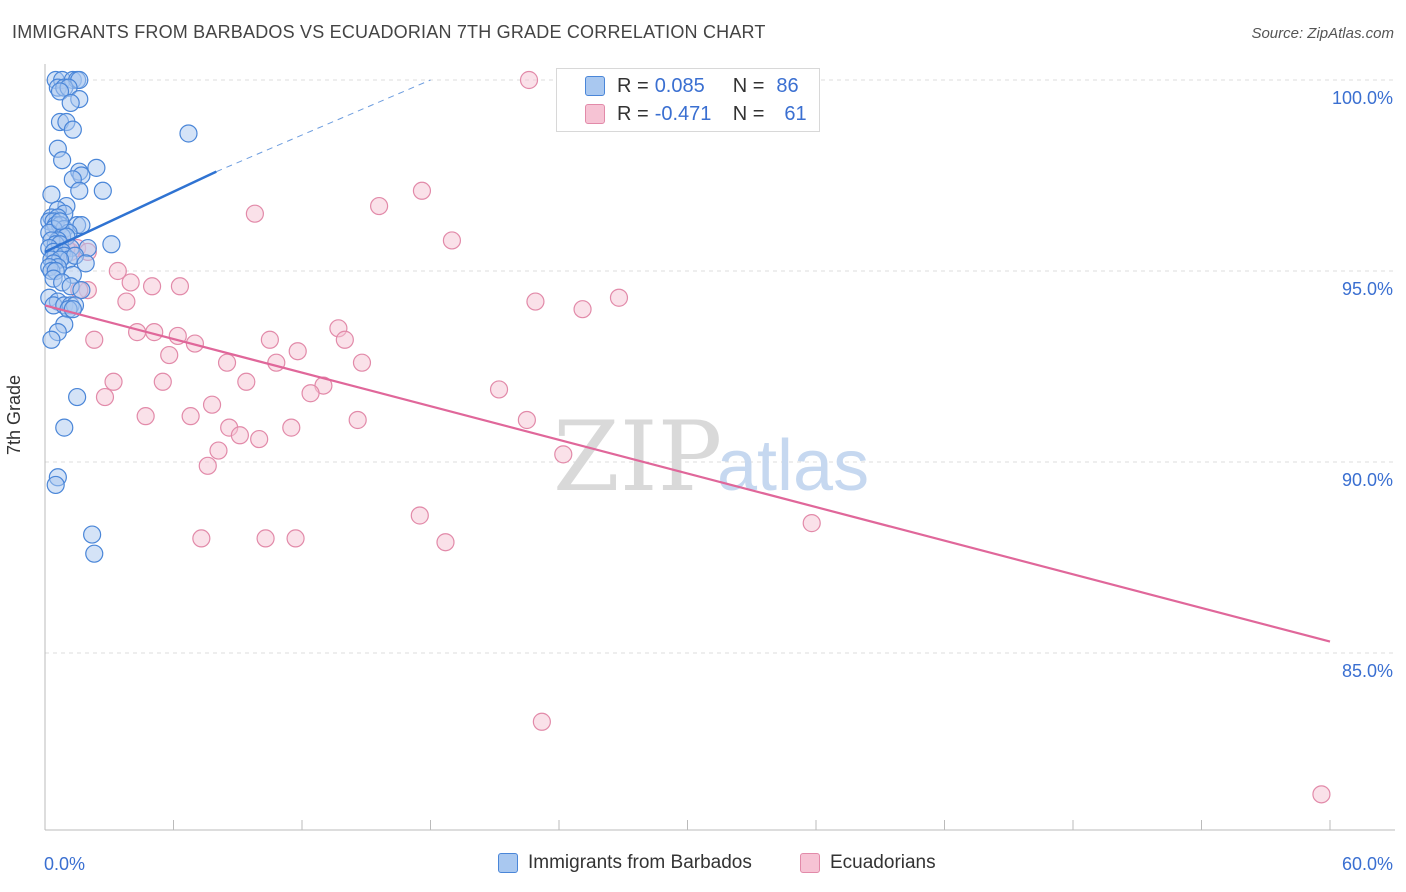  Describe the element at coordinates (787, 85) in the screenshot. I see `legend-n-value: 86` at that location.